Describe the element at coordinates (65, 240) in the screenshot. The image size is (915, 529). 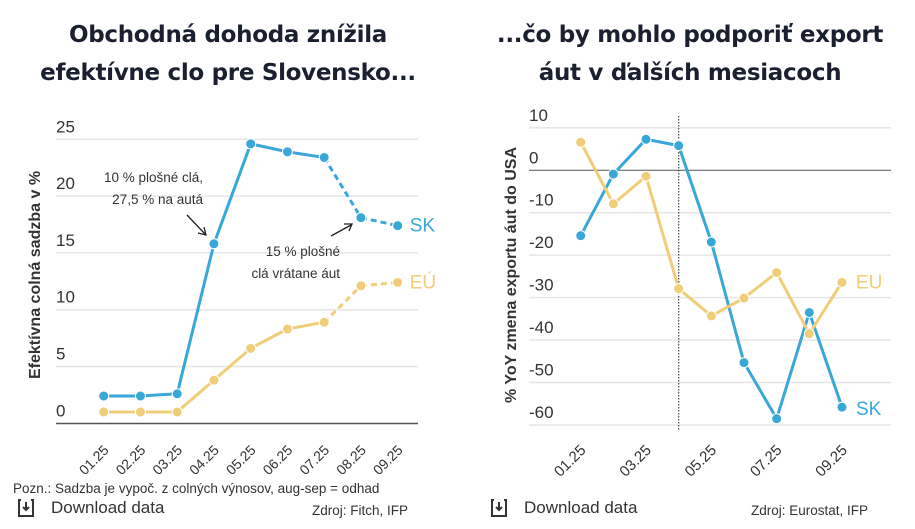
I see `y-tick-label: 15` at that location.